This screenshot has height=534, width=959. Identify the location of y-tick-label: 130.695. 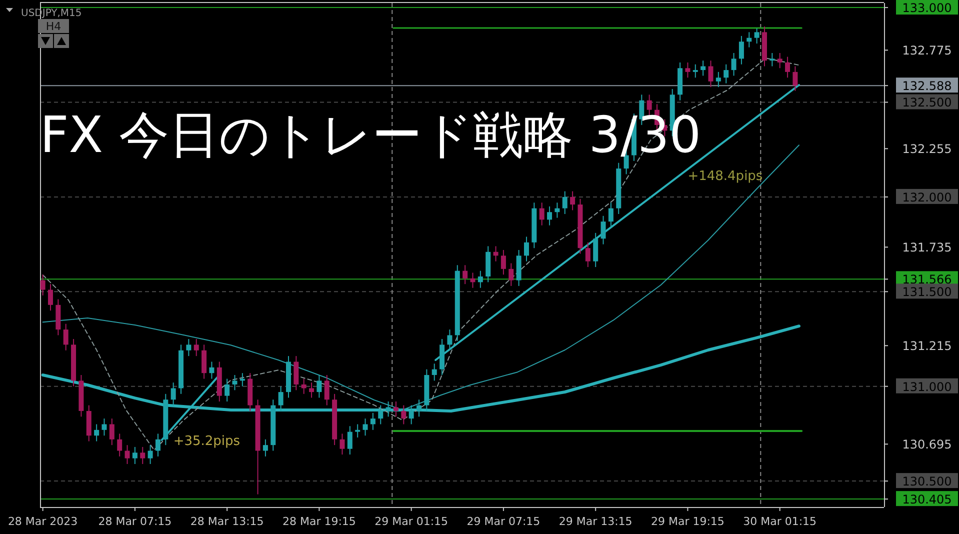
(927, 445).